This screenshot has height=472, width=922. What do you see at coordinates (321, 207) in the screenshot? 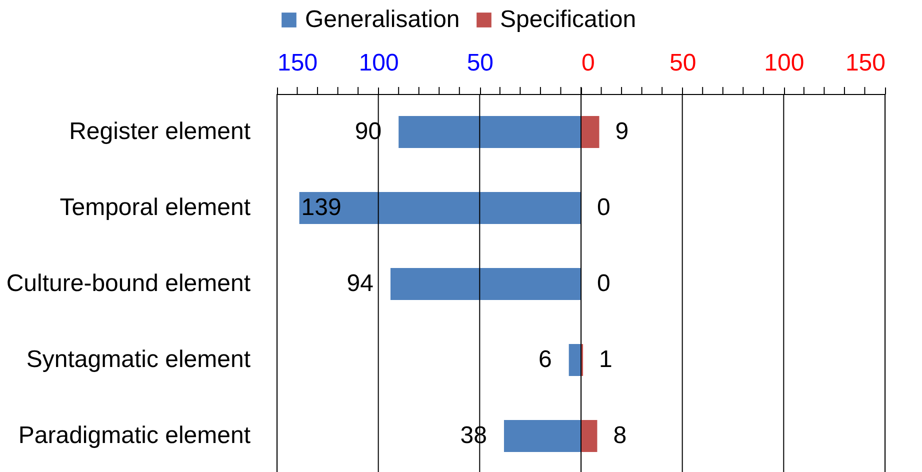
I see `data-label: 139` at bounding box center [321, 207].